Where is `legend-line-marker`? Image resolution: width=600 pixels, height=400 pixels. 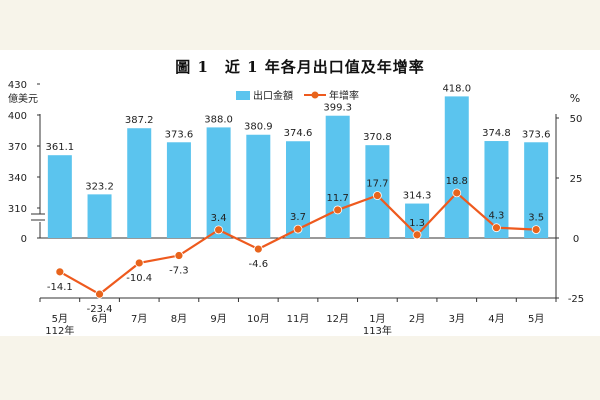 legend-line-marker is located at coordinates (315, 95).